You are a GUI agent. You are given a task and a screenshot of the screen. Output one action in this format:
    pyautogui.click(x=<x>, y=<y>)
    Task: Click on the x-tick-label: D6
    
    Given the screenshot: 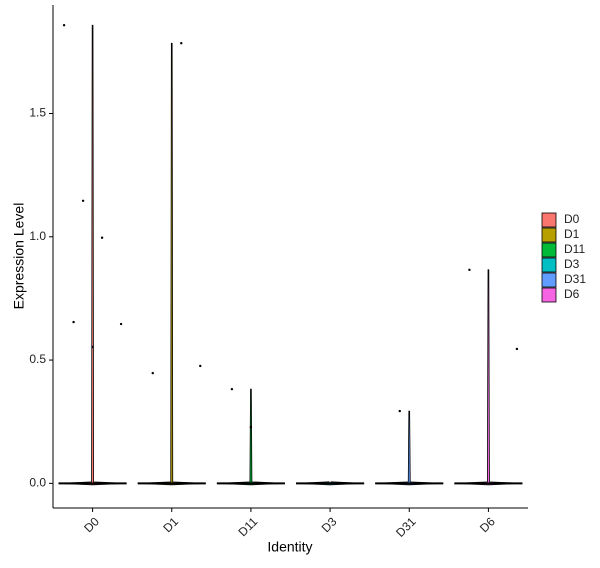 What is the action you would take?
    pyautogui.click(x=487, y=524)
    